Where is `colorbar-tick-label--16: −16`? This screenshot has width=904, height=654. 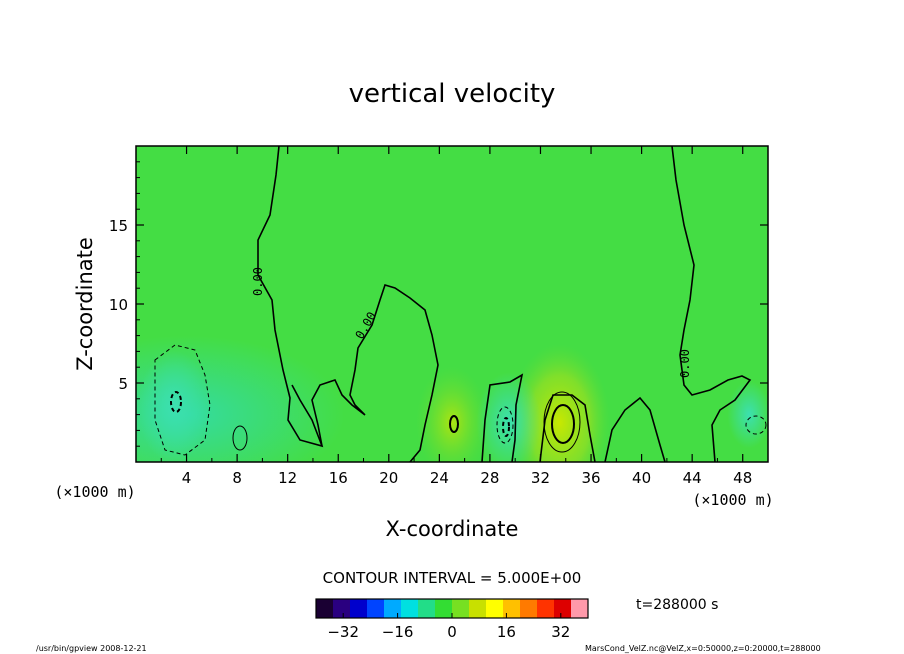 colorbar-tick-label--16: −16 is located at coordinates (398, 632).